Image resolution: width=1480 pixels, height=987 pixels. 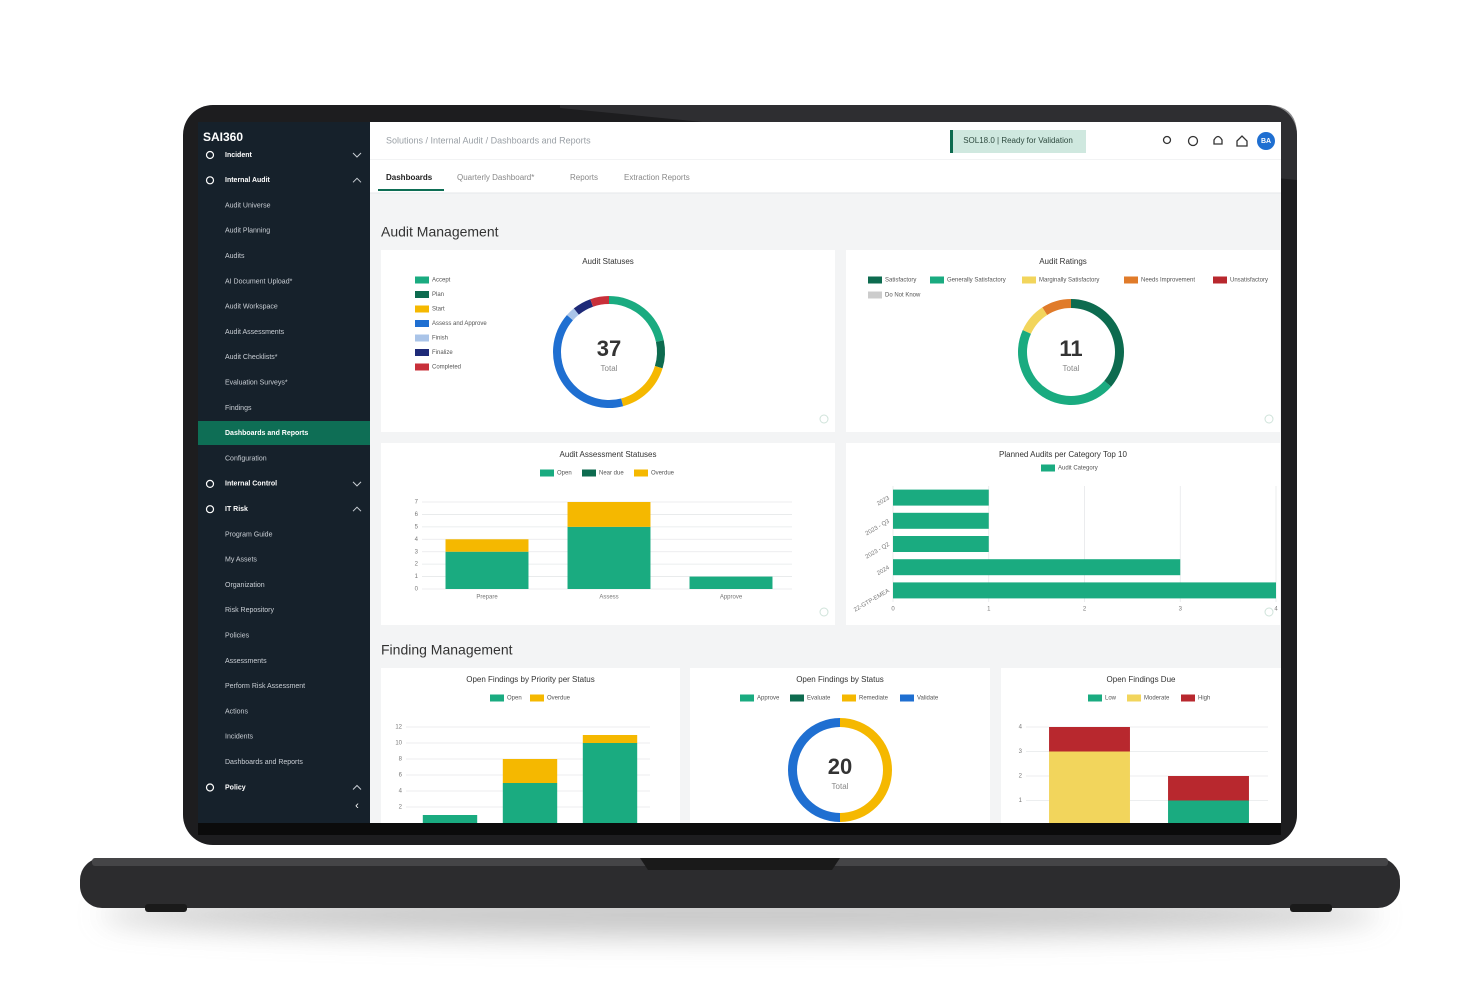 I want to click on menu-group: Internal Audit, so click(x=248, y=180).